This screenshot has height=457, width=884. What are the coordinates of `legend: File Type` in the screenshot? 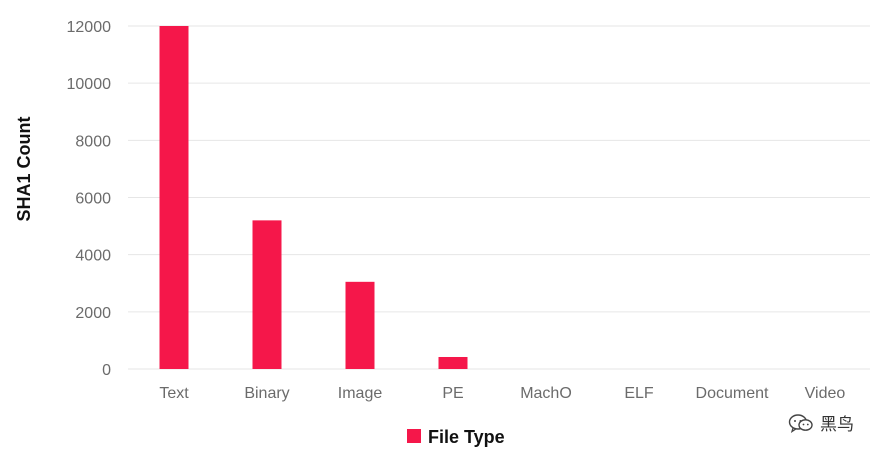 It's located at (456, 437).